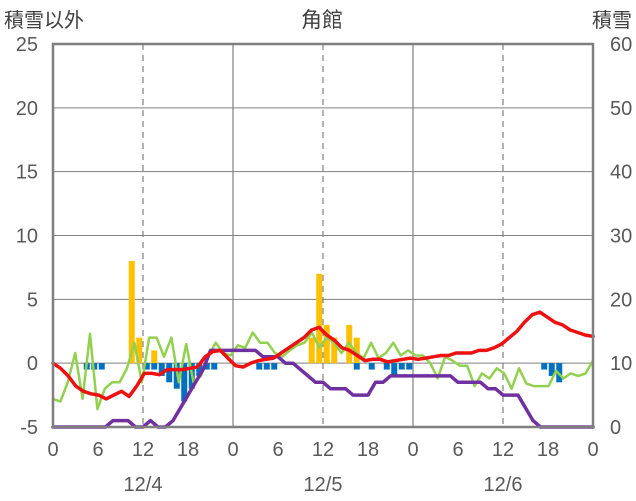 The height and width of the screenshot is (501, 636). I want to click on right-tick-label: 10, so click(621, 364).